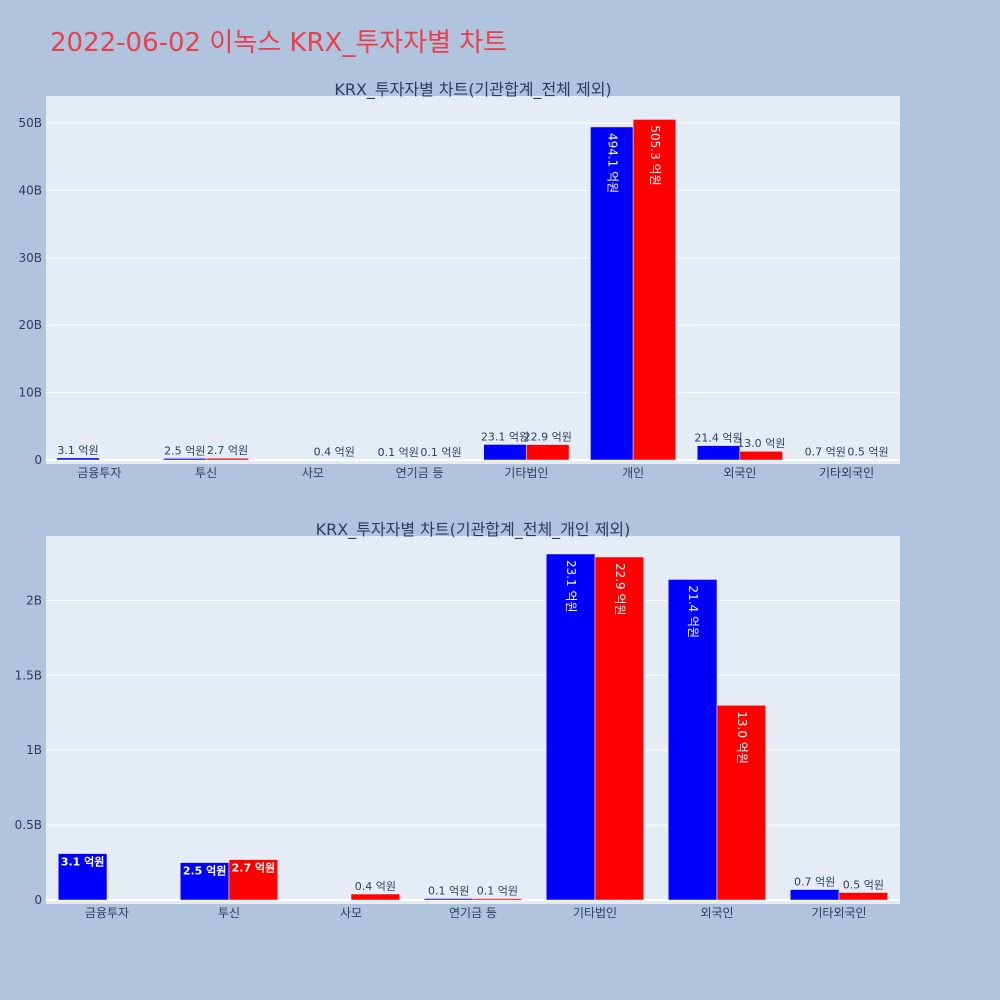  Describe the element at coordinates (30, 325) in the screenshot. I see `y-tick-label: 20B` at that location.